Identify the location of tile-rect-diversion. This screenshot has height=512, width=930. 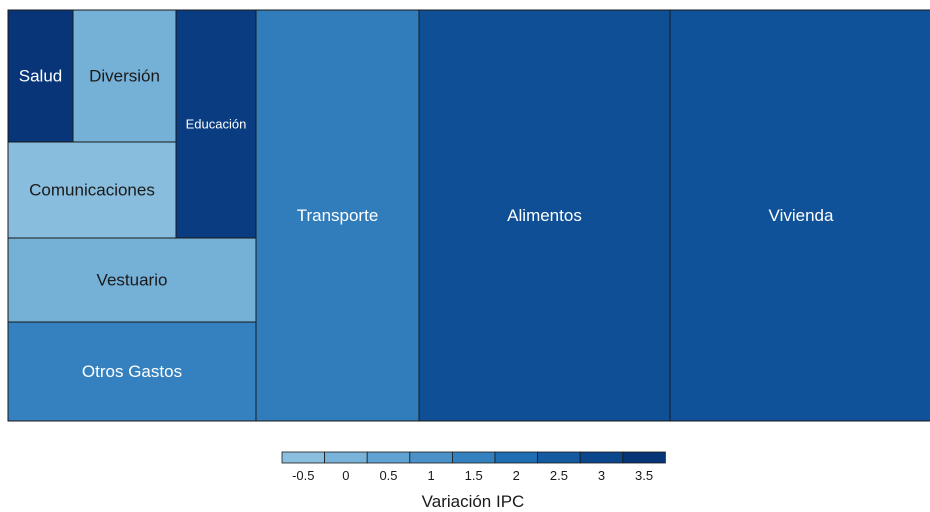
(124, 76).